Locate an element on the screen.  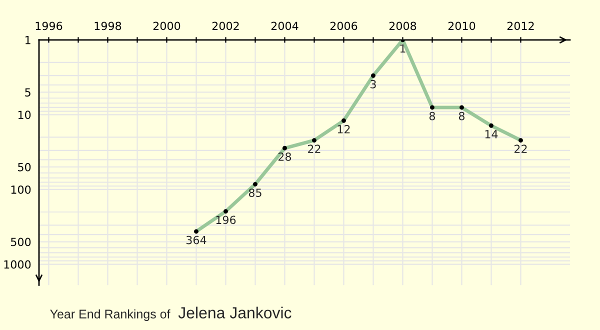
data-label: 196 is located at coordinates (226, 220).